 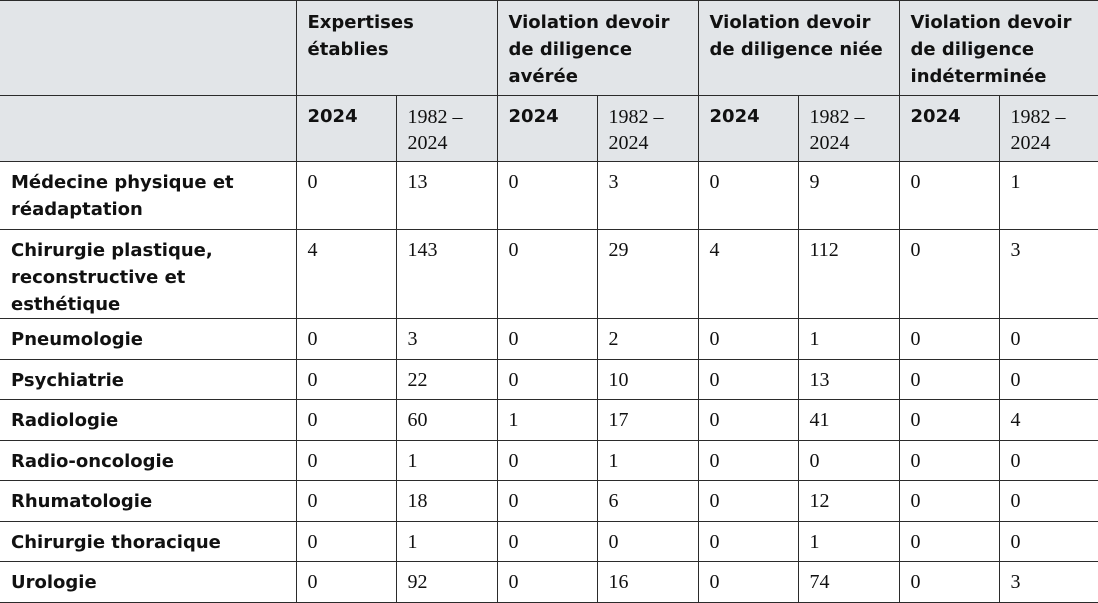 I want to click on table-row: Chirurgie thoracique 0 1 0 0 0 1 0 0, so click(x=549, y=541).